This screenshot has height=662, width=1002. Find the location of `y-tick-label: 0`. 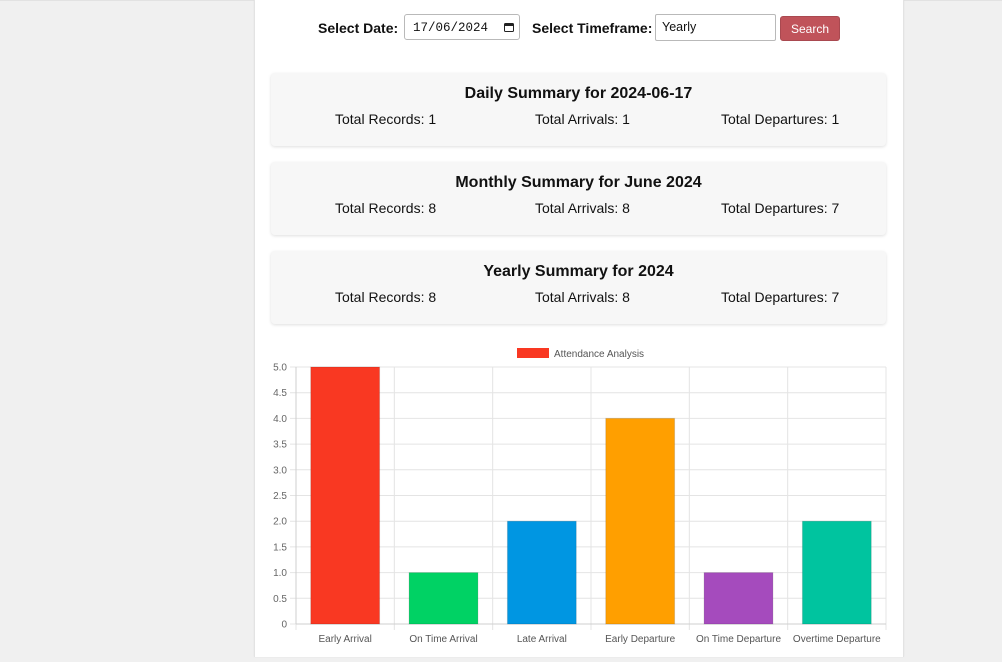

y-tick-label: 0 is located at coordinates (284, 625).